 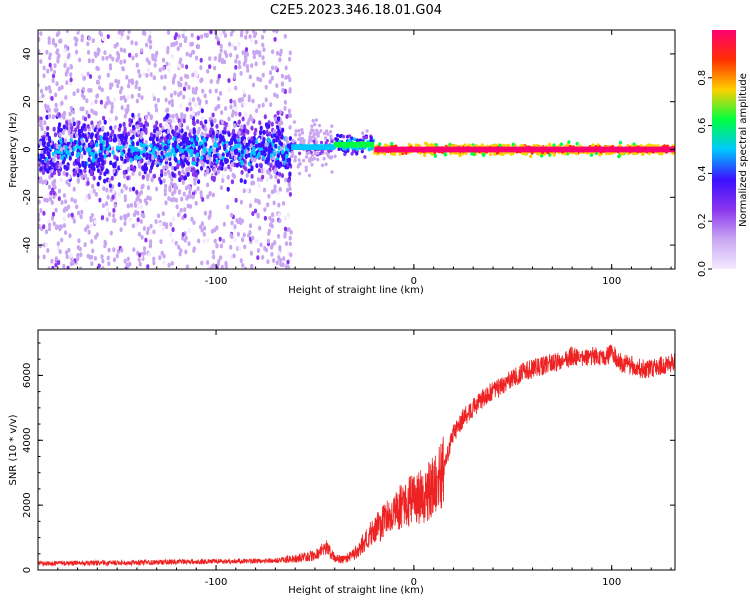 I want to click on snr-ytick-label: 0, so click(x=27, y=570).